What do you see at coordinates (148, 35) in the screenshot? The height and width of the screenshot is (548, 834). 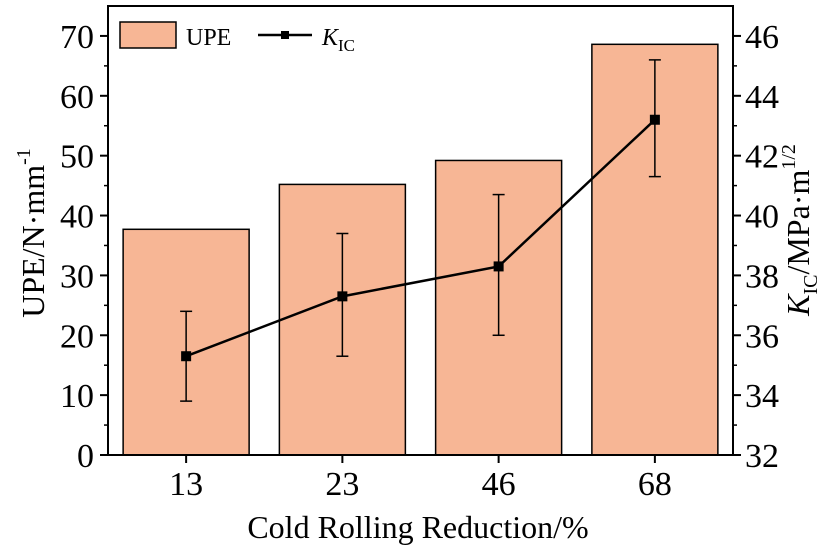 I see `legend-bar-swatch` at bounding box center [148, 35].